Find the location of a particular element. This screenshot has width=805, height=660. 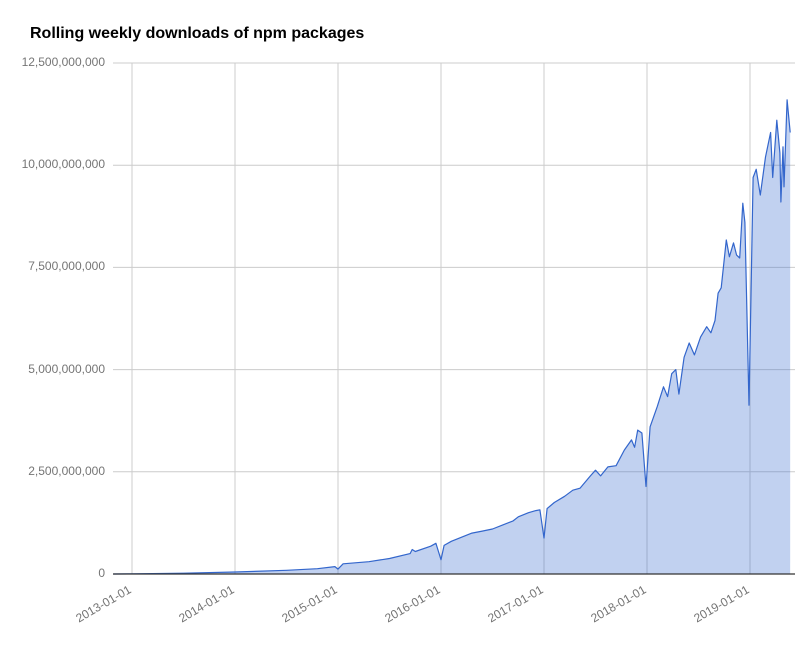

x-tick-label: 2019-01-01 is located at coordinates (721, 603).